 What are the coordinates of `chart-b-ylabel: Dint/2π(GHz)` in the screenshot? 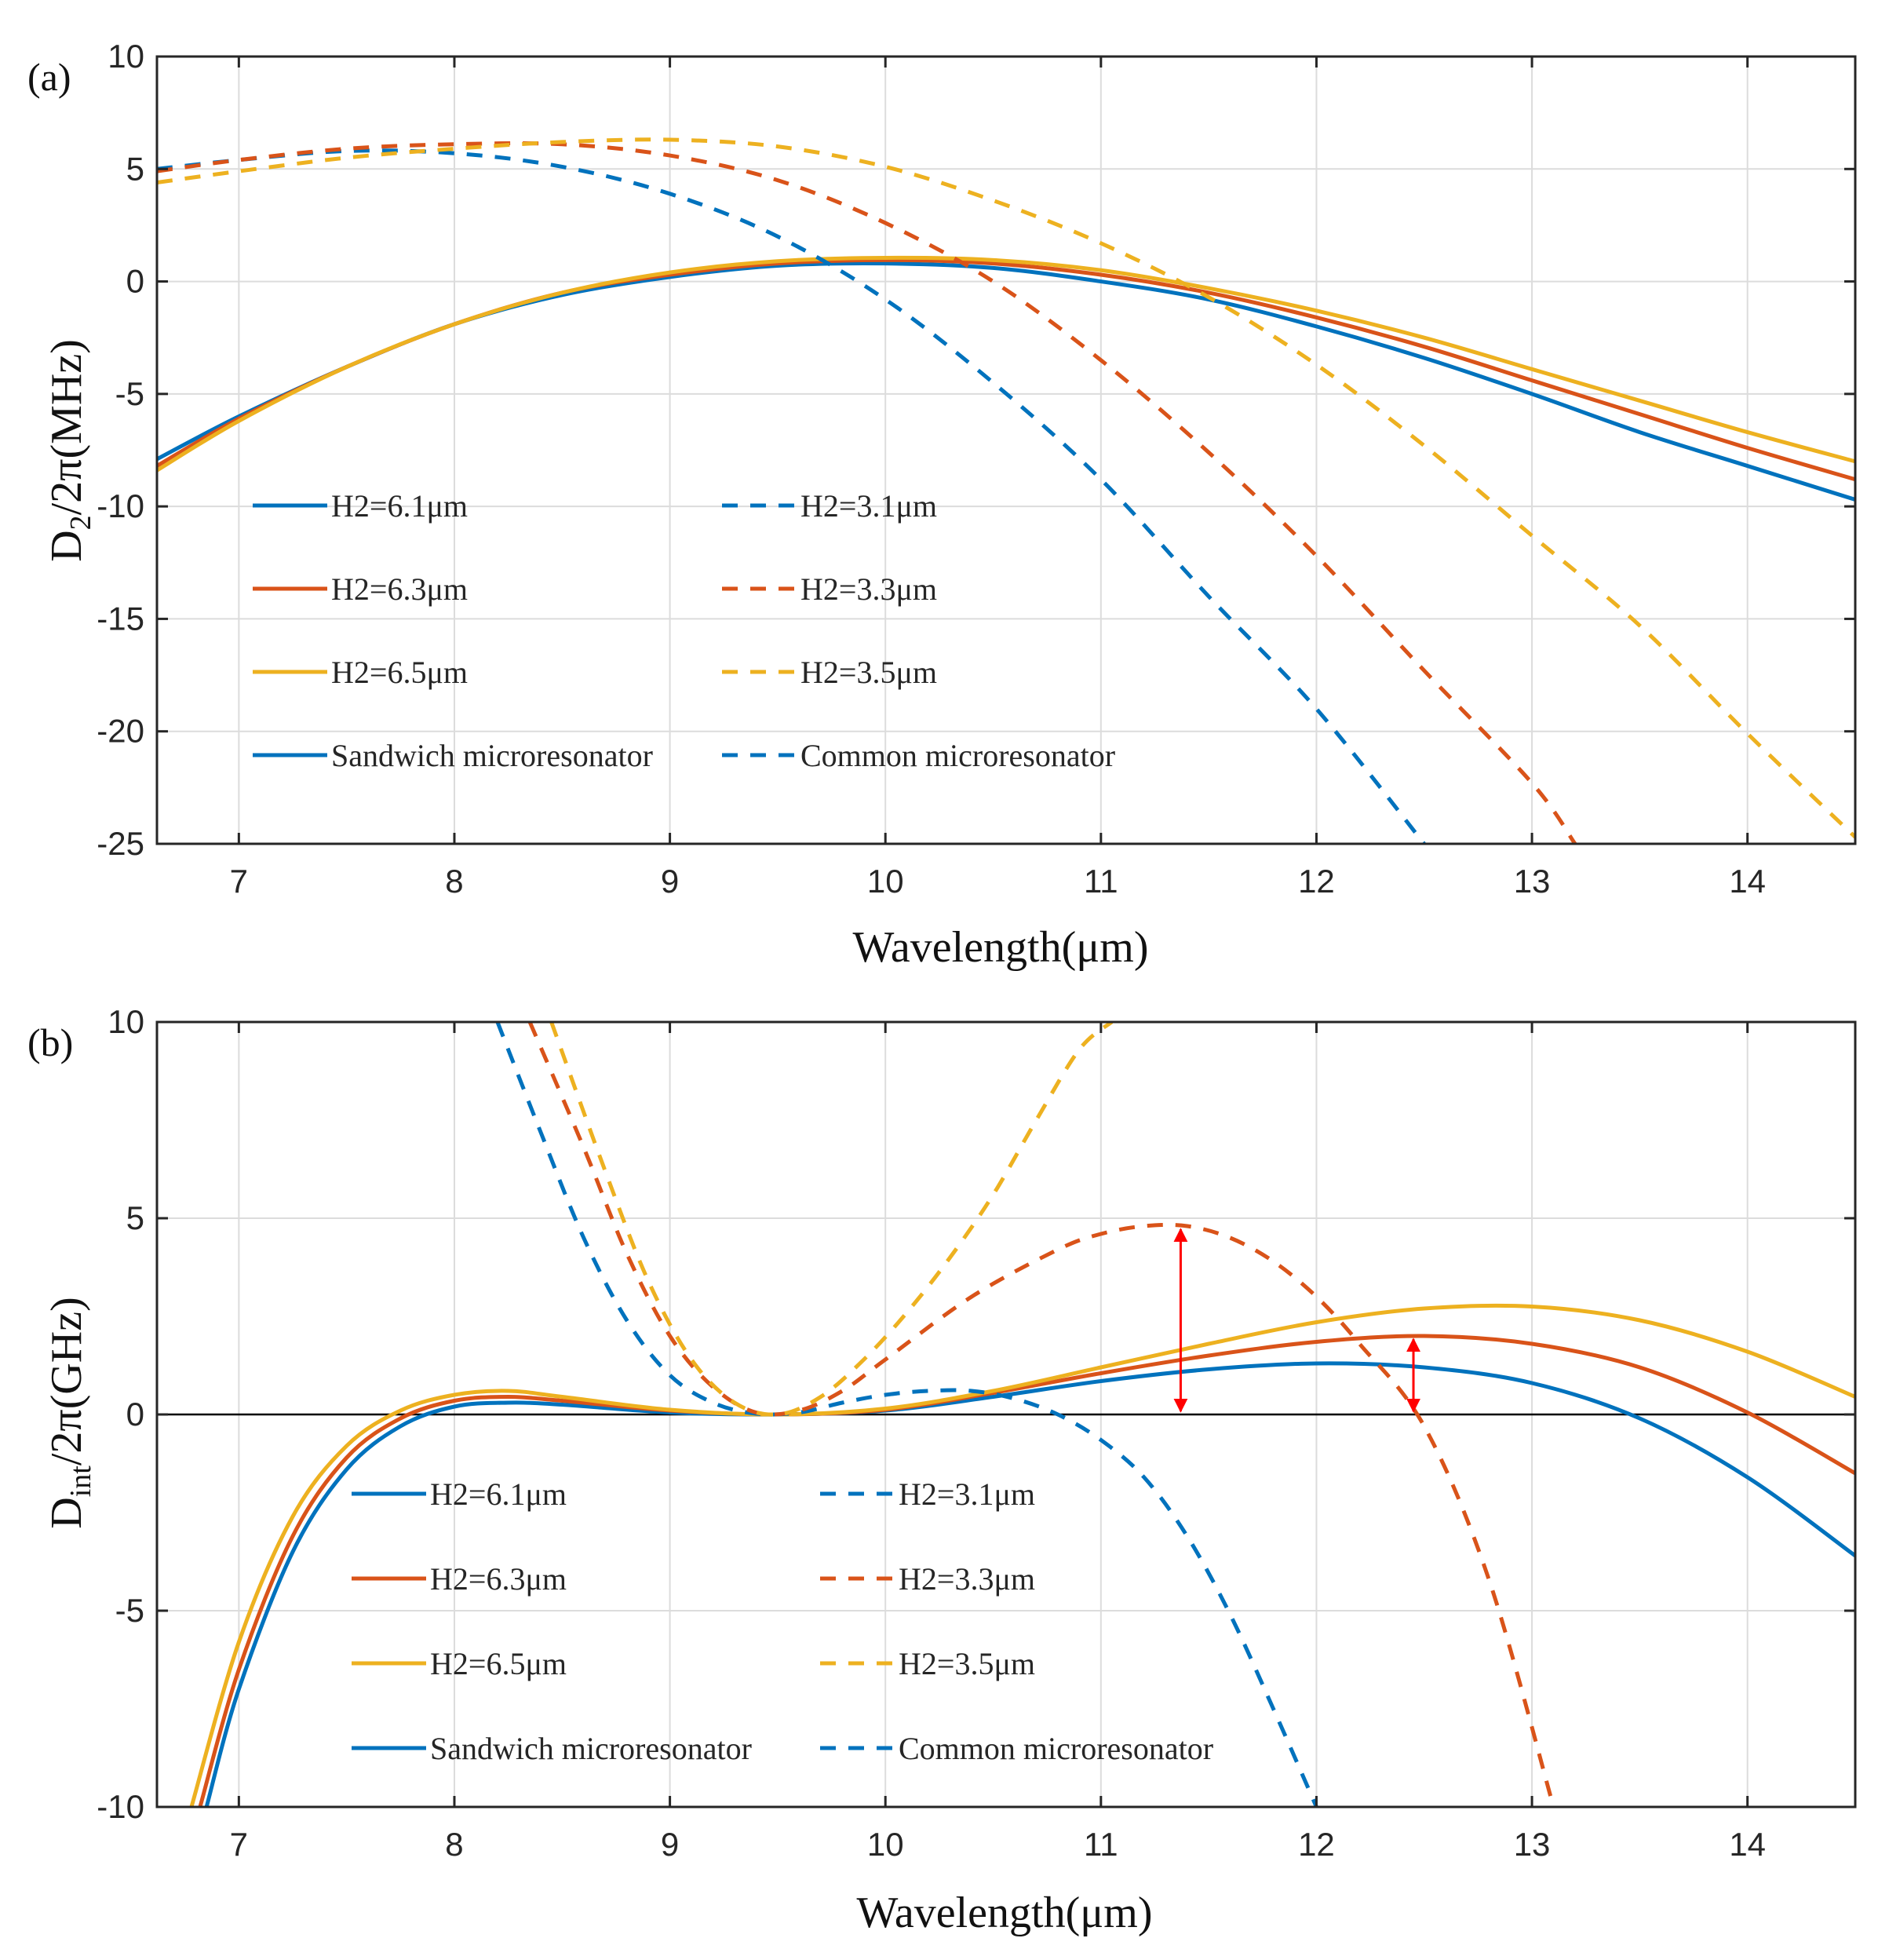 It's located at (70, 1412).